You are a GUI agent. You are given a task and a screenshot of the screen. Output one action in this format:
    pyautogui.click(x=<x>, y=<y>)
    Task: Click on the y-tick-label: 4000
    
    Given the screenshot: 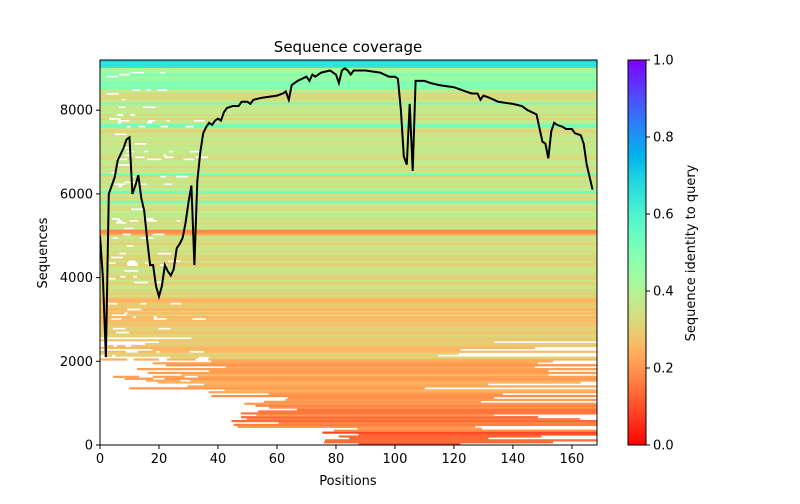 What is the action you would take?
    pyautogui.click(x=76, y=278)
    